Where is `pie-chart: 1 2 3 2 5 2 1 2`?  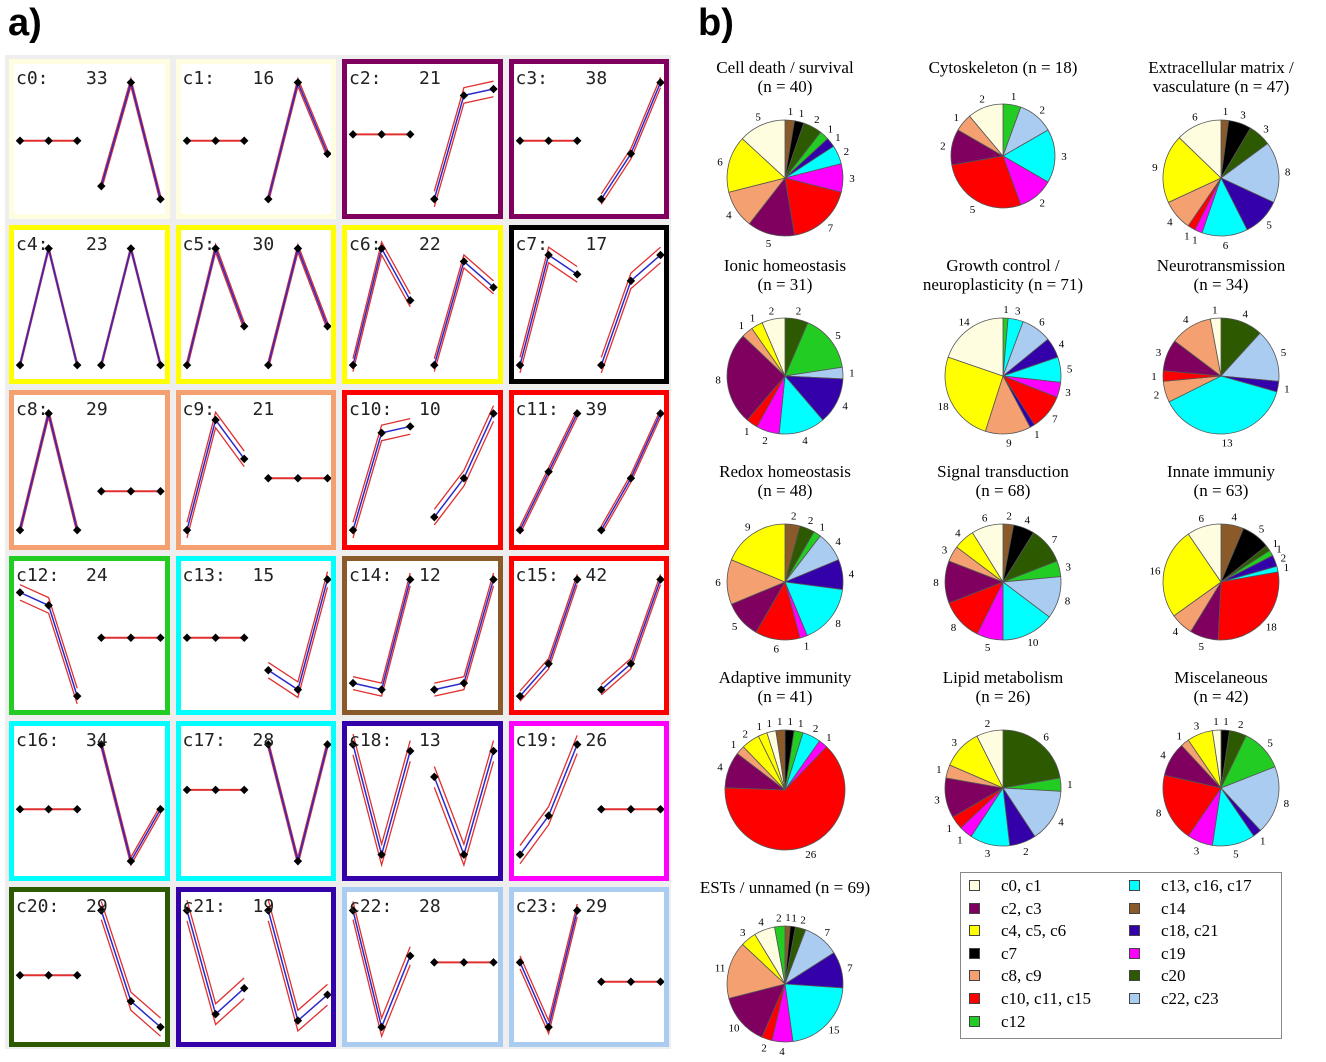 pie-chart: 1 2 3 2 5 2 1 2 is located at coordinates (1003, 153).